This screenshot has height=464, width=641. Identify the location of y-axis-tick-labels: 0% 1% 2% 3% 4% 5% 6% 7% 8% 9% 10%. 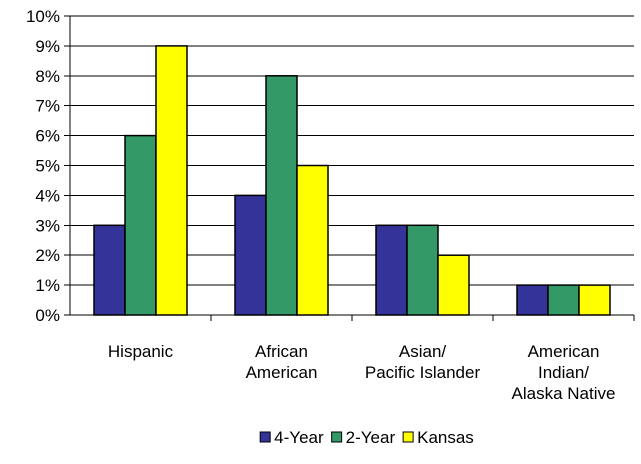
(43, 166).